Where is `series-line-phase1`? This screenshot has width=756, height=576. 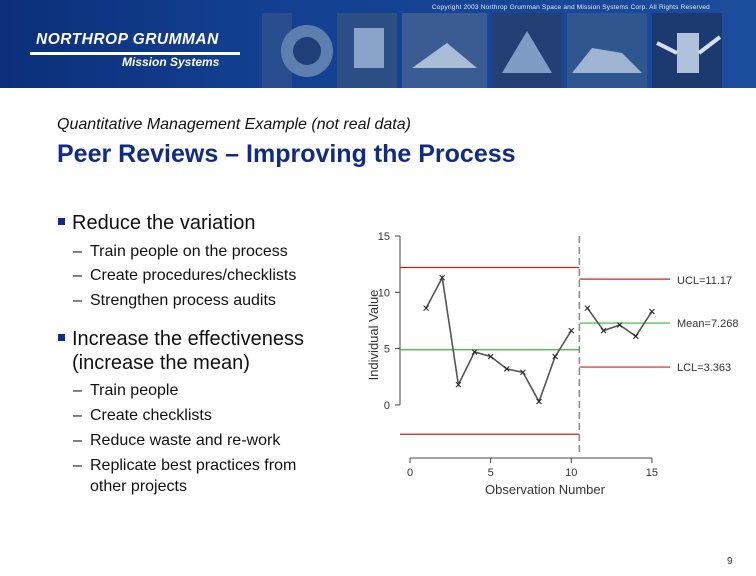 series-line-phase1 is located at coordinates (498, 339).